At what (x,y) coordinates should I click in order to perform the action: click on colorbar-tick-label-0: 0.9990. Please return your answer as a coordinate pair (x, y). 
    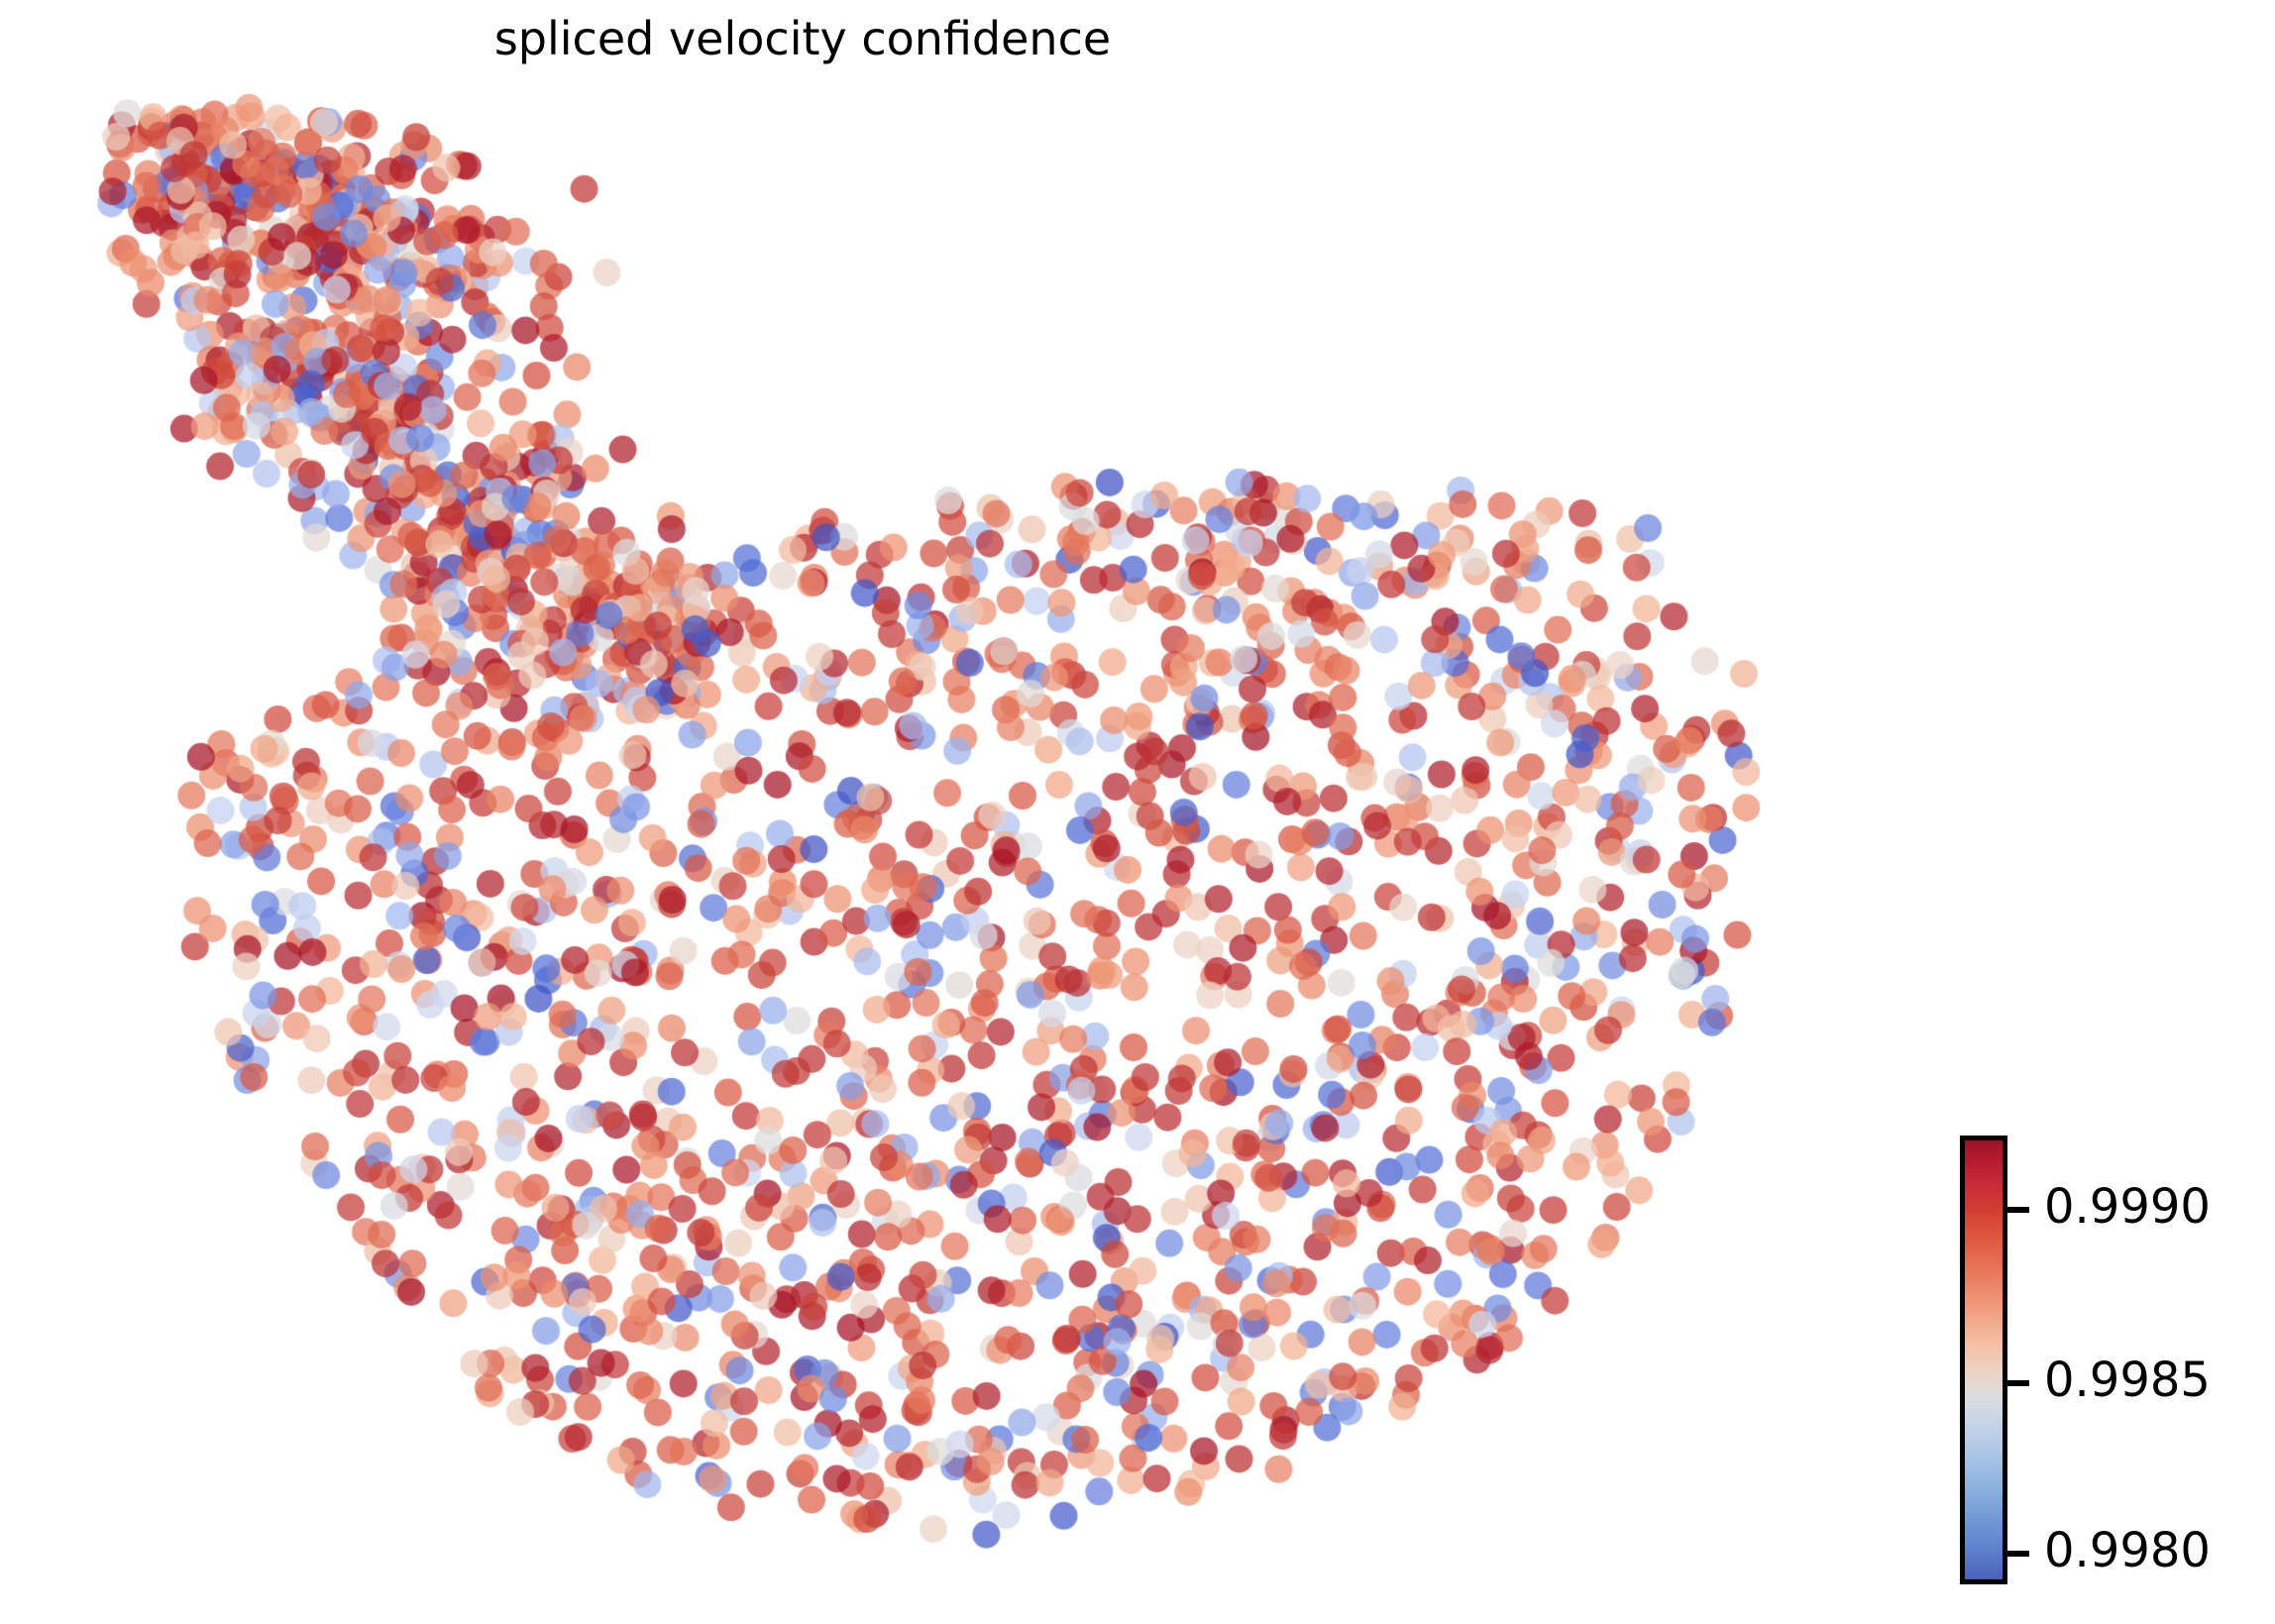
    Looking at the image, I should click on (2127, 1207).